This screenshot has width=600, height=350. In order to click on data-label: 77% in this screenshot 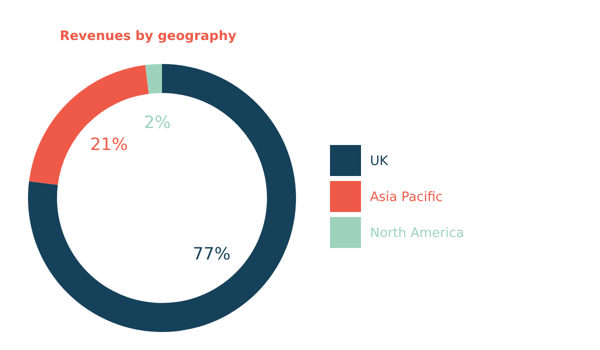, I will do `click(211, 254)`.